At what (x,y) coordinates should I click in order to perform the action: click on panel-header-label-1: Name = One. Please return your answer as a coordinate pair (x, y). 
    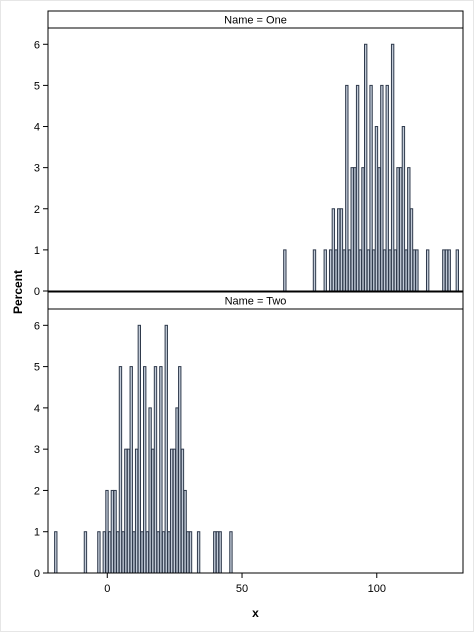
    Looking at the image, I should click on (255, 21).